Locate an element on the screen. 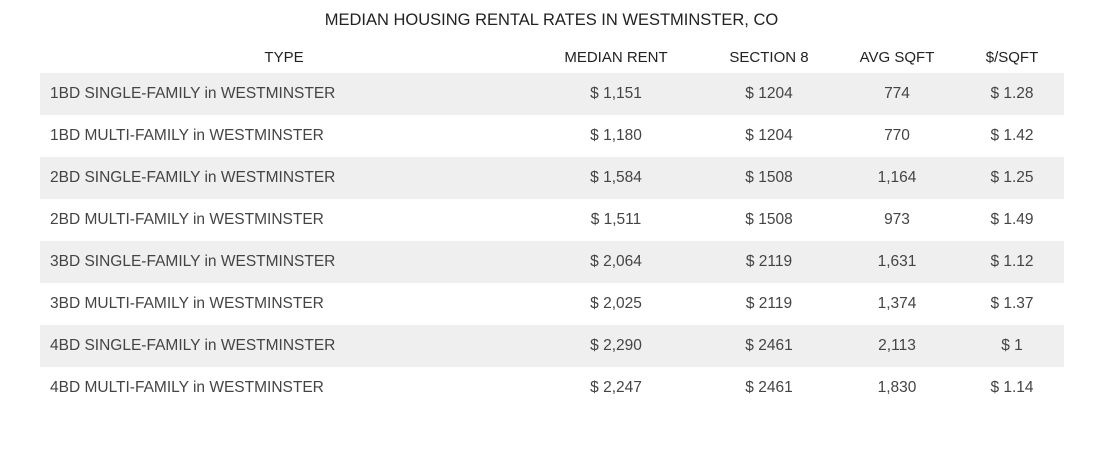 The height and width of the screenshot is (462, 1103). type-cell: 1BD SINGLE-FAMILY in WESTMINSTER is located at coordinates (284, 94).